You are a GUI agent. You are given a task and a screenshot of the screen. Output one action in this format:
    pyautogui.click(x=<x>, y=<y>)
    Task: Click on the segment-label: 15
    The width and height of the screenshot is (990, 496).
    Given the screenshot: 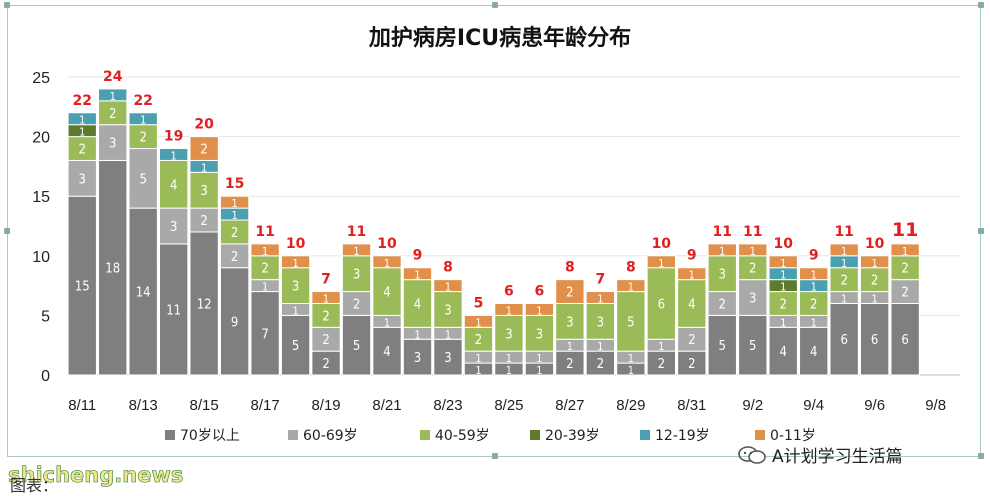 What is the action you would take?
    pyautogui.click(x=82, y=287)
    